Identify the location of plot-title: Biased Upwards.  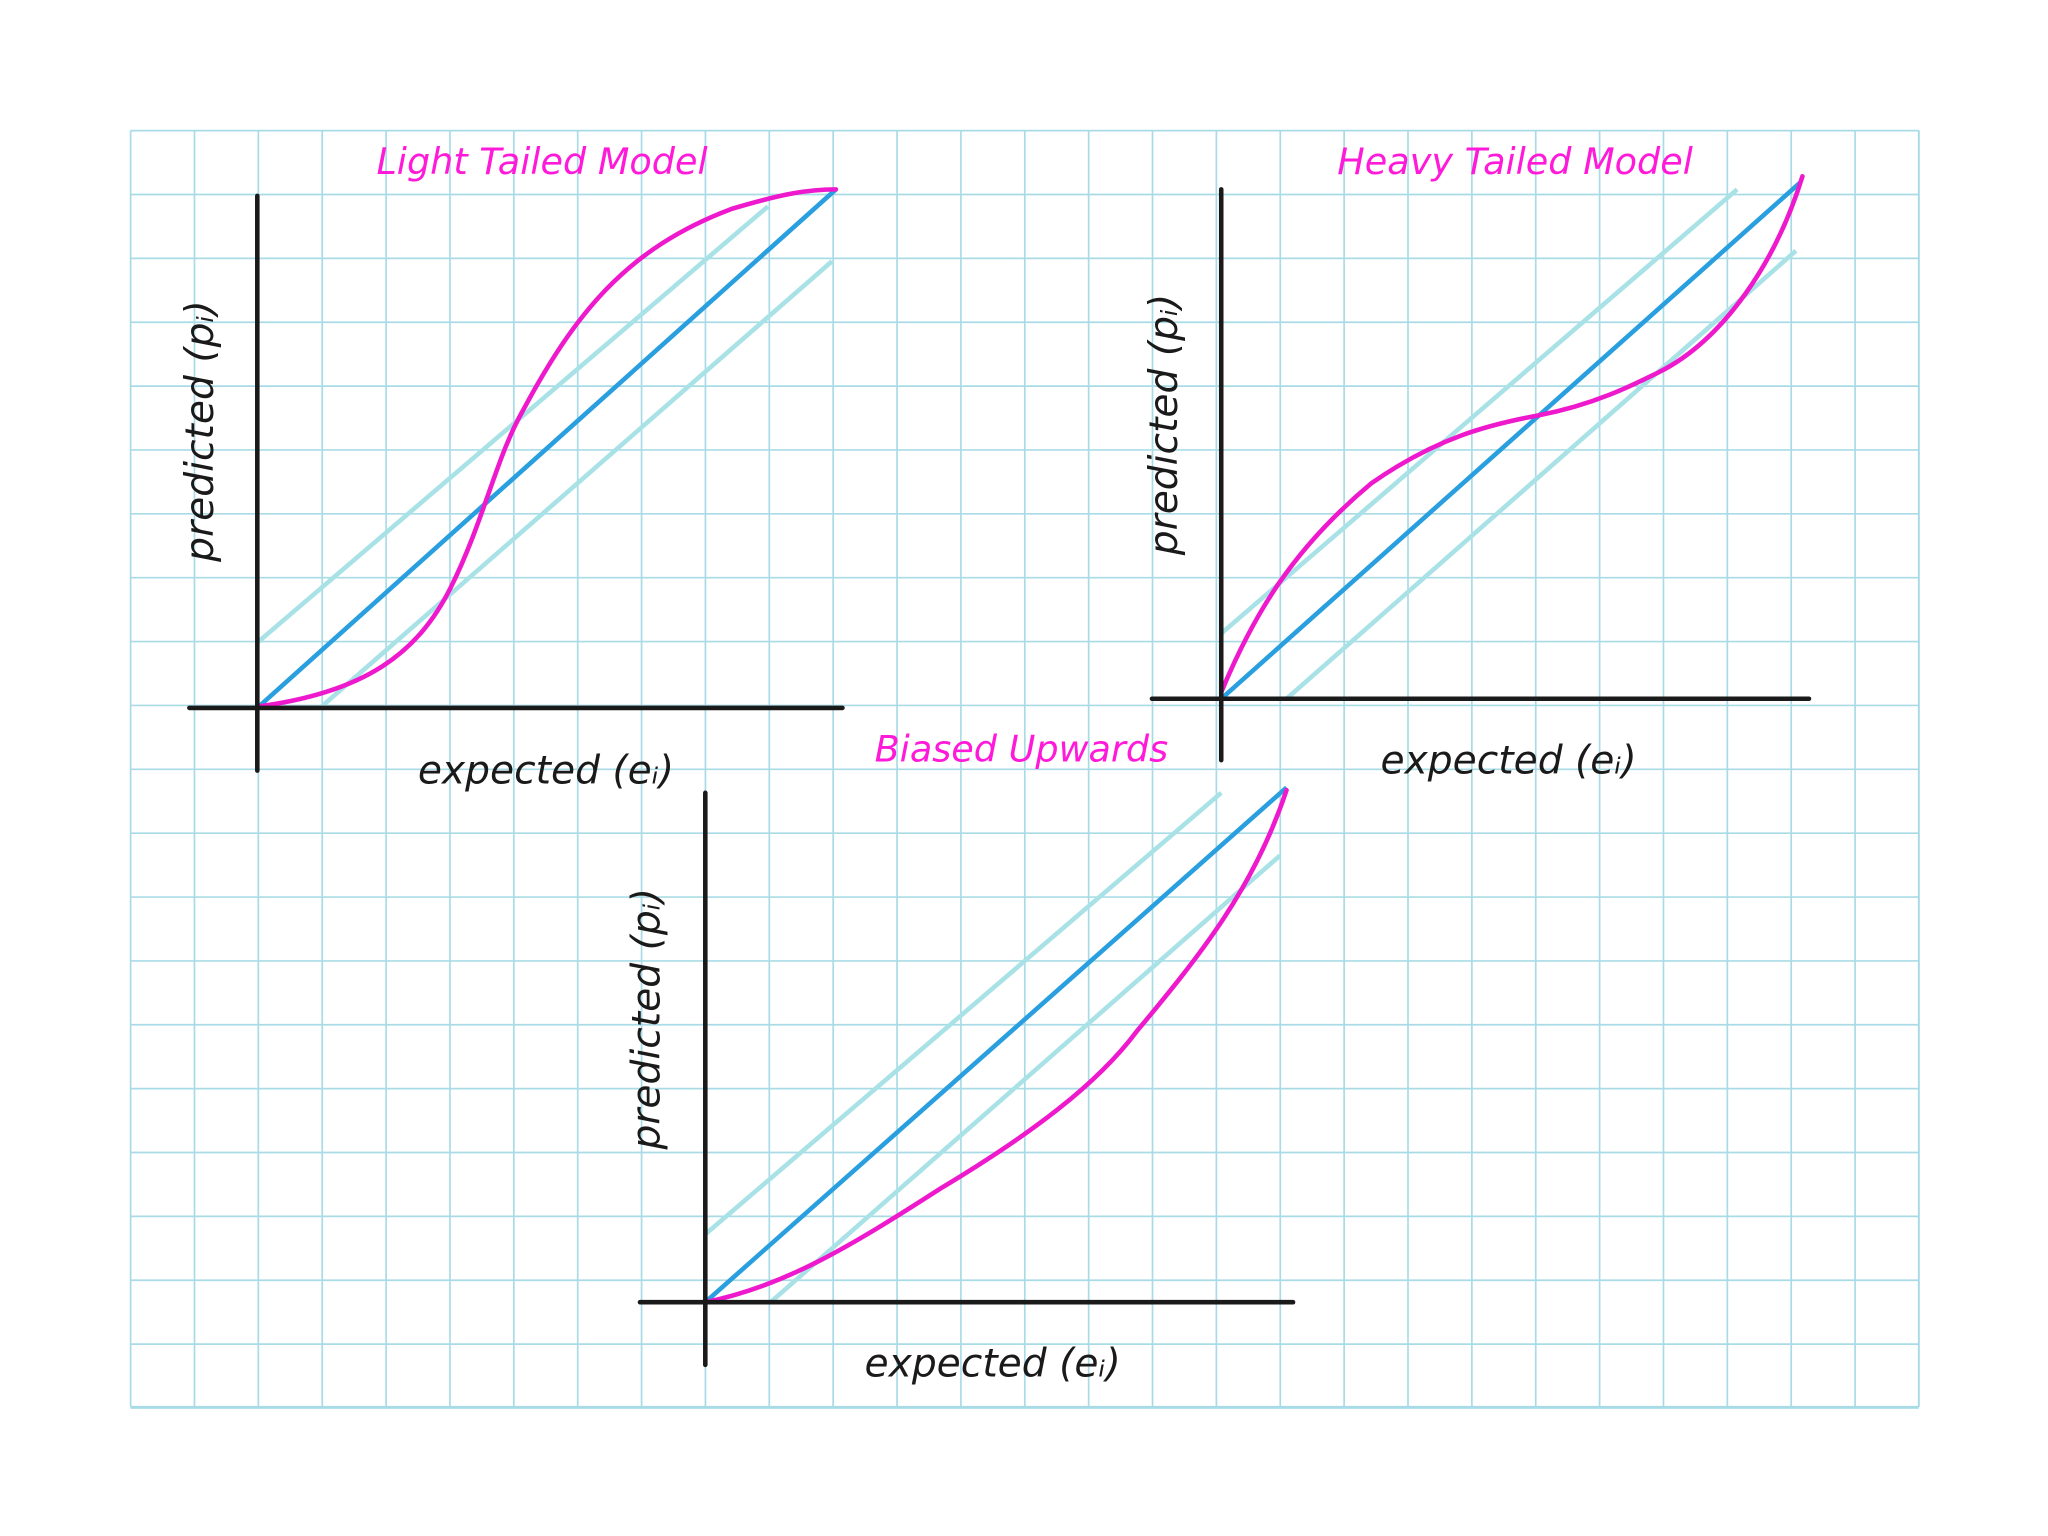
(1022, 749).